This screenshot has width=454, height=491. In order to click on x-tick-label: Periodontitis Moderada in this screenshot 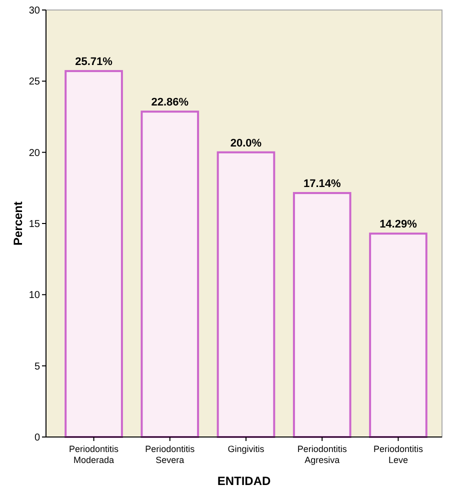, I will do `click(94, 454)`.